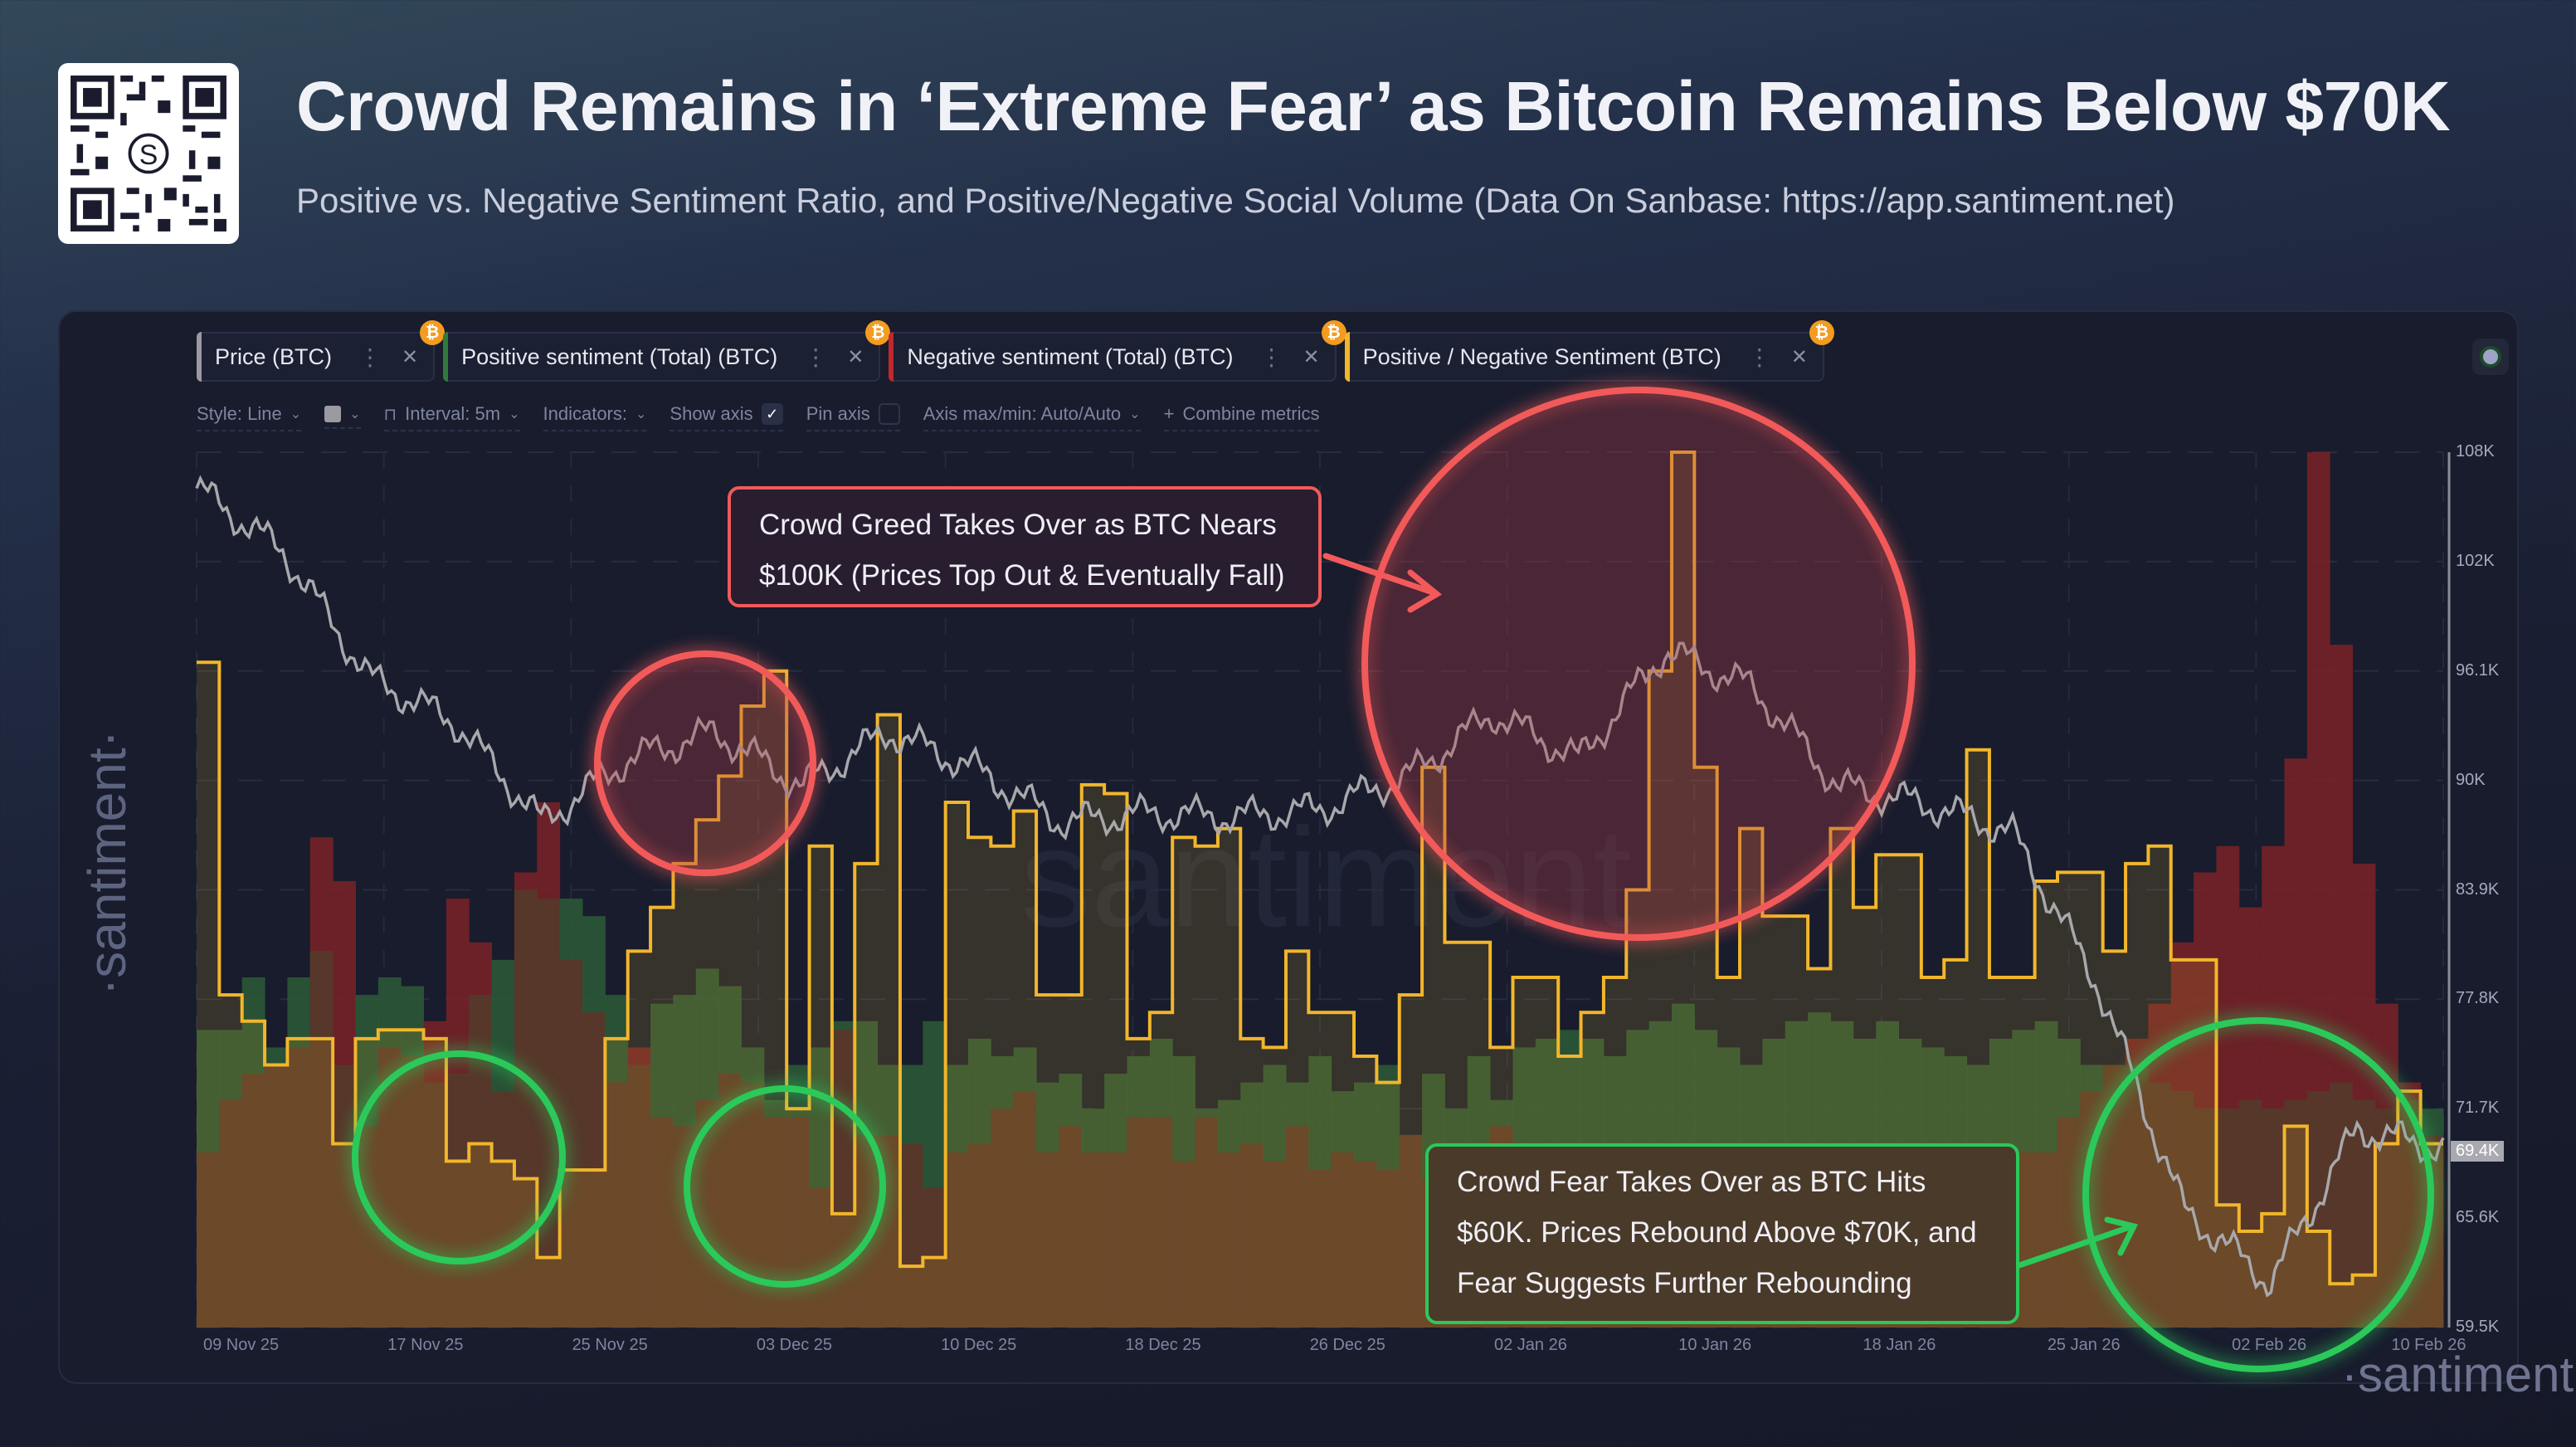 The height and width of the screenshot is (1447, 2576). Describe the element at coordinates (1347, 1345) in the screenshot. I see `x-tick-label: 26 Dec 25` at that location.